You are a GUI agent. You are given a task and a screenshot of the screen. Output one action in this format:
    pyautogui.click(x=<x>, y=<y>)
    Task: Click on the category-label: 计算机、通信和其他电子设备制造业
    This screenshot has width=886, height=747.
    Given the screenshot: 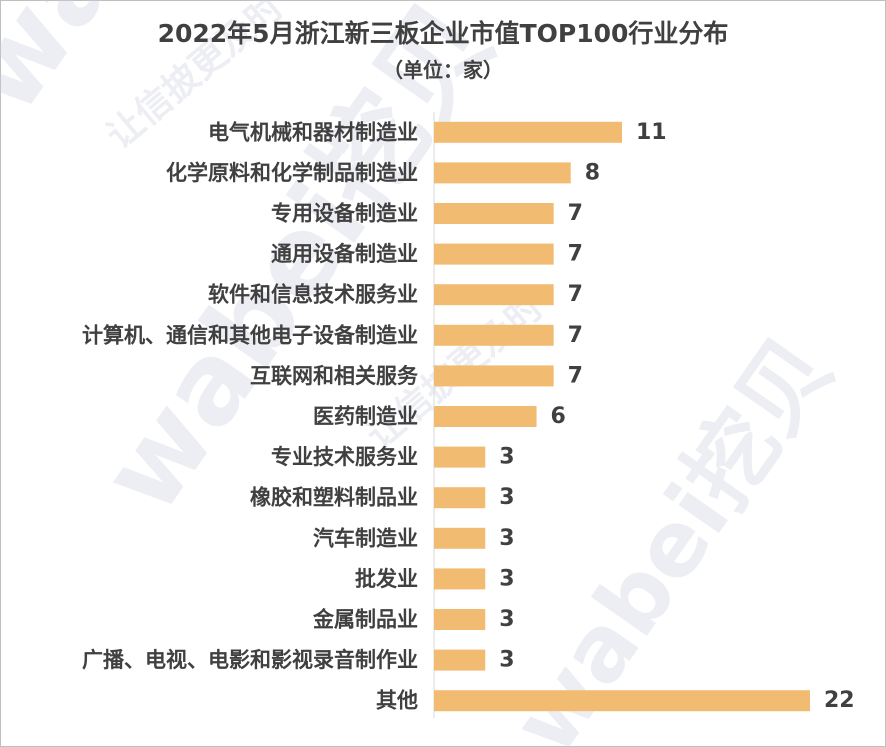 What is the action you would take?
    pyautogui.click(x=250, y=335)
    